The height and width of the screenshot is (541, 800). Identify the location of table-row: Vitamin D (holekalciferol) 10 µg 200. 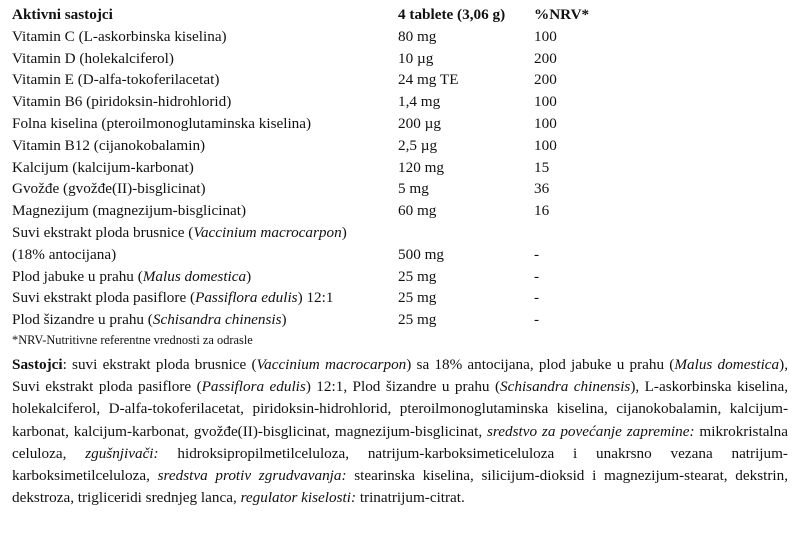
(318, 59).